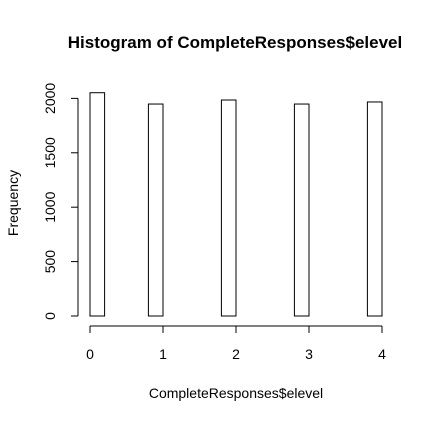 This screenshot has width=434, height=423. What do you see at coordinates (236, 343) in the screenshot?
I see `x-axis: 0 1 2 3 4` at bounding box center [236, 343].